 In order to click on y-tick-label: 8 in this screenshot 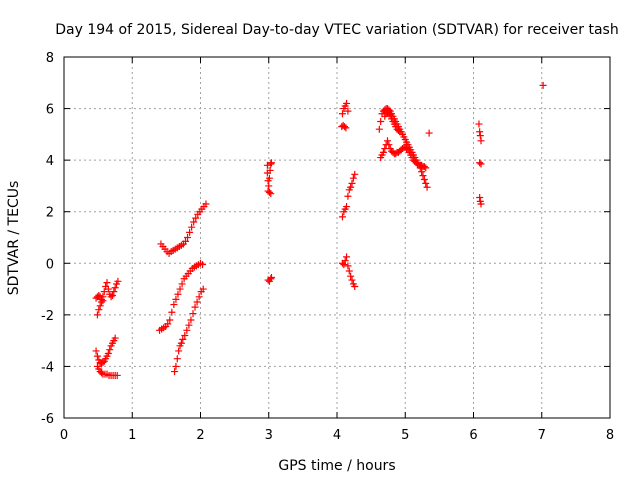, I will do `click(50, 58)`.